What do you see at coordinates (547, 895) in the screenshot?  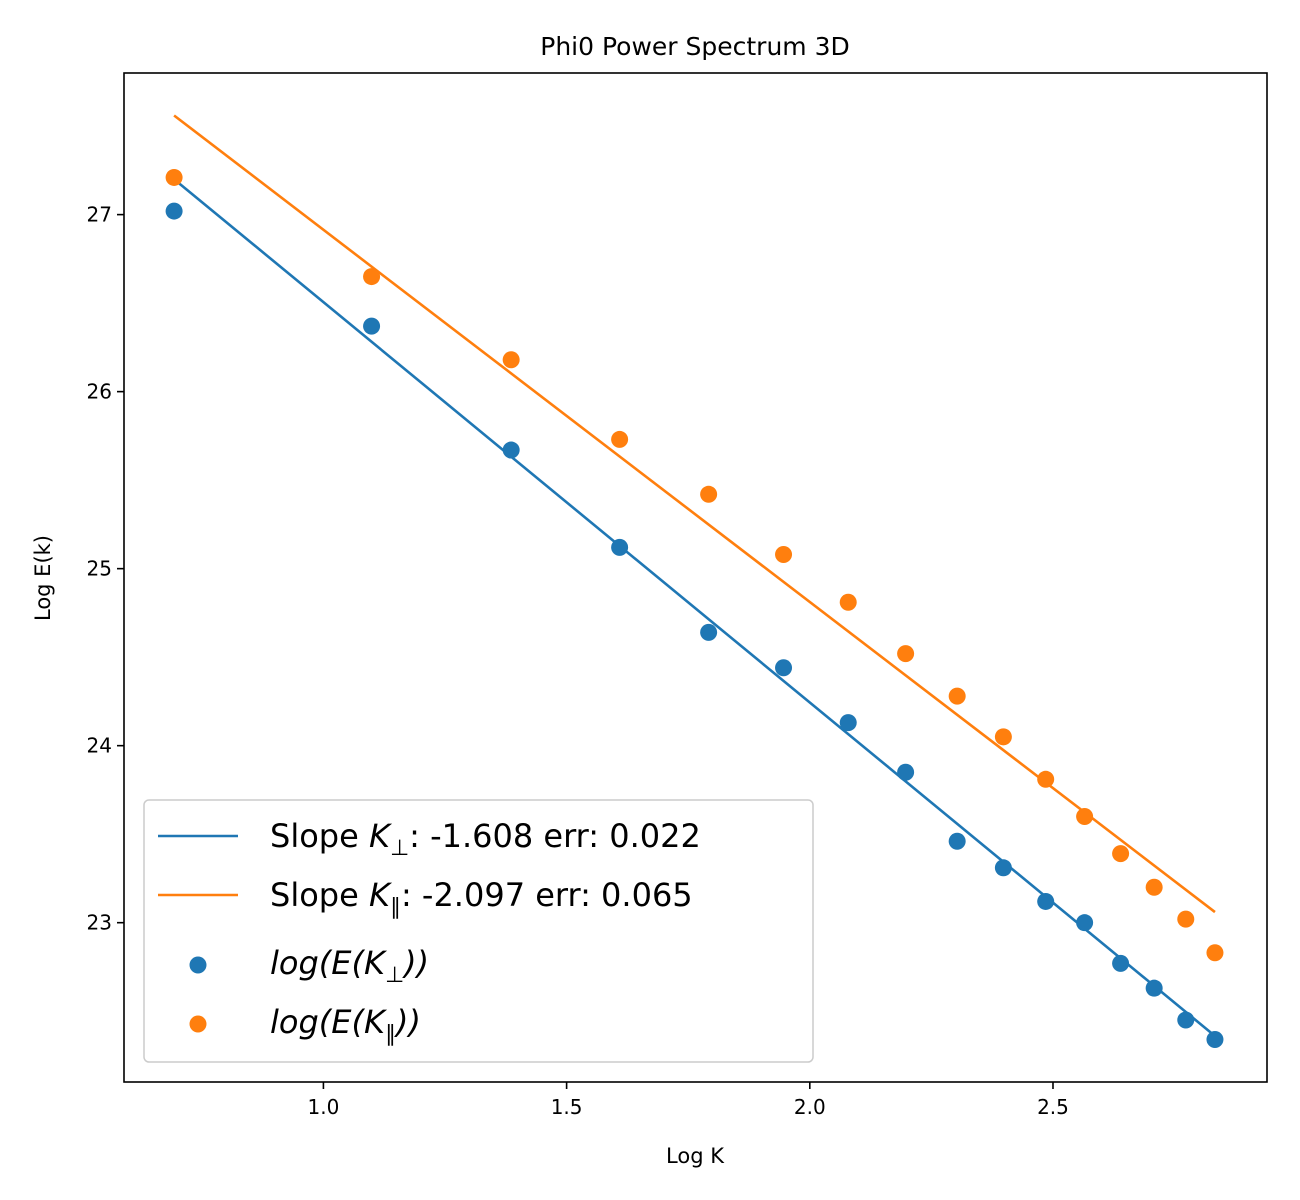 I see `legend-label-suffix: : -2.097 err: 0.065` at bounding box center [547, 895].